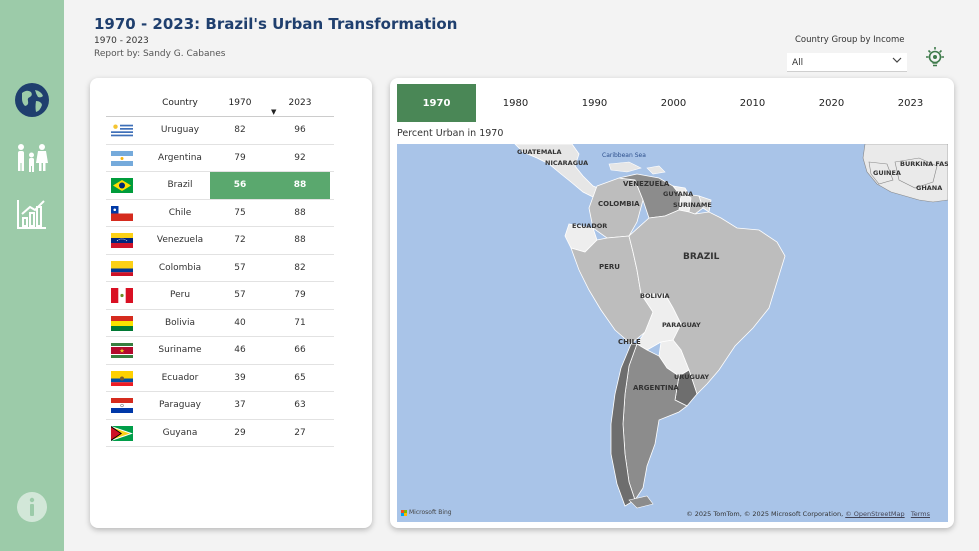 The image size is (979, 551). I want to click on year-tab-2023: 2023, so click(910, 103).